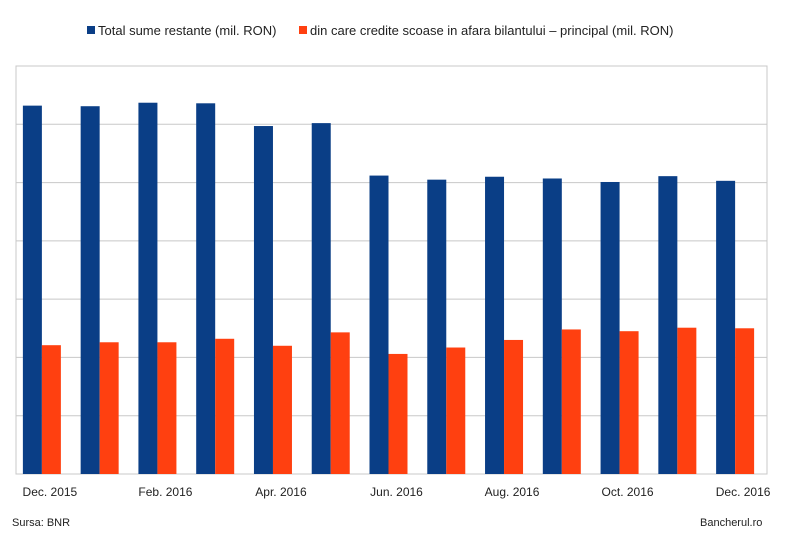 This screenshot has height=538, width=785. I want to click on x-tick-label-2: Feb. 2016, so click(165, 492).